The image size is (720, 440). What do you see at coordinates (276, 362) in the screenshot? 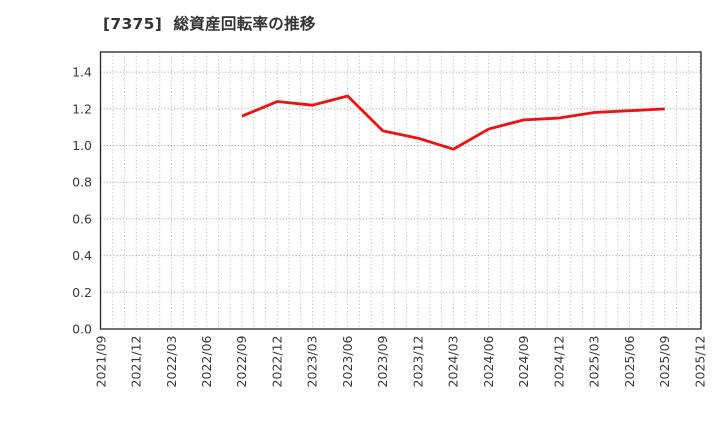
I see `x-tick-label: 2022/12` at bounding box center [276, 362].